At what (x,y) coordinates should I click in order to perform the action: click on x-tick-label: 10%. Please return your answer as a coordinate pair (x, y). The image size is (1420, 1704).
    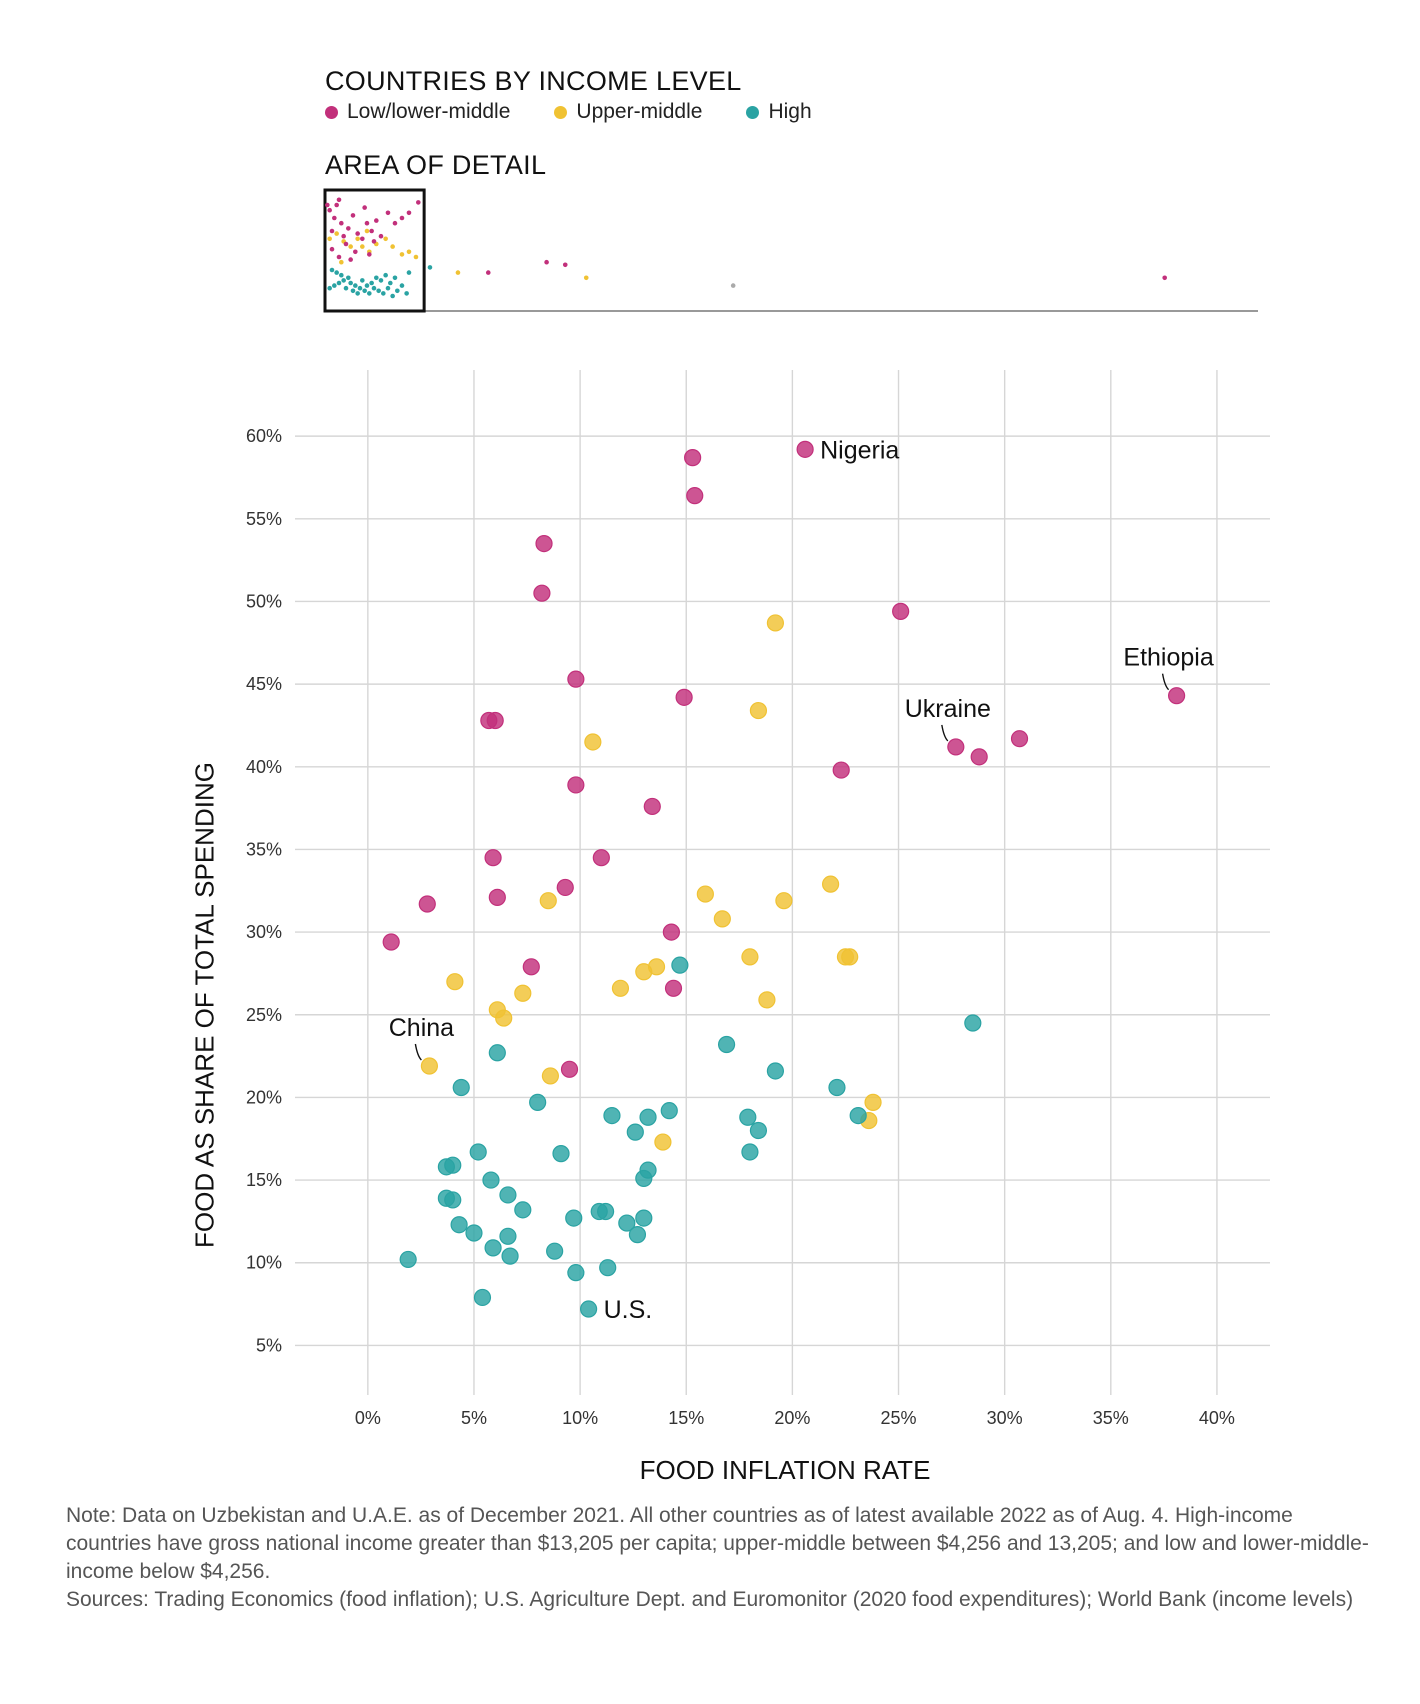
    Looking at the image, I should click on (580, 1418).